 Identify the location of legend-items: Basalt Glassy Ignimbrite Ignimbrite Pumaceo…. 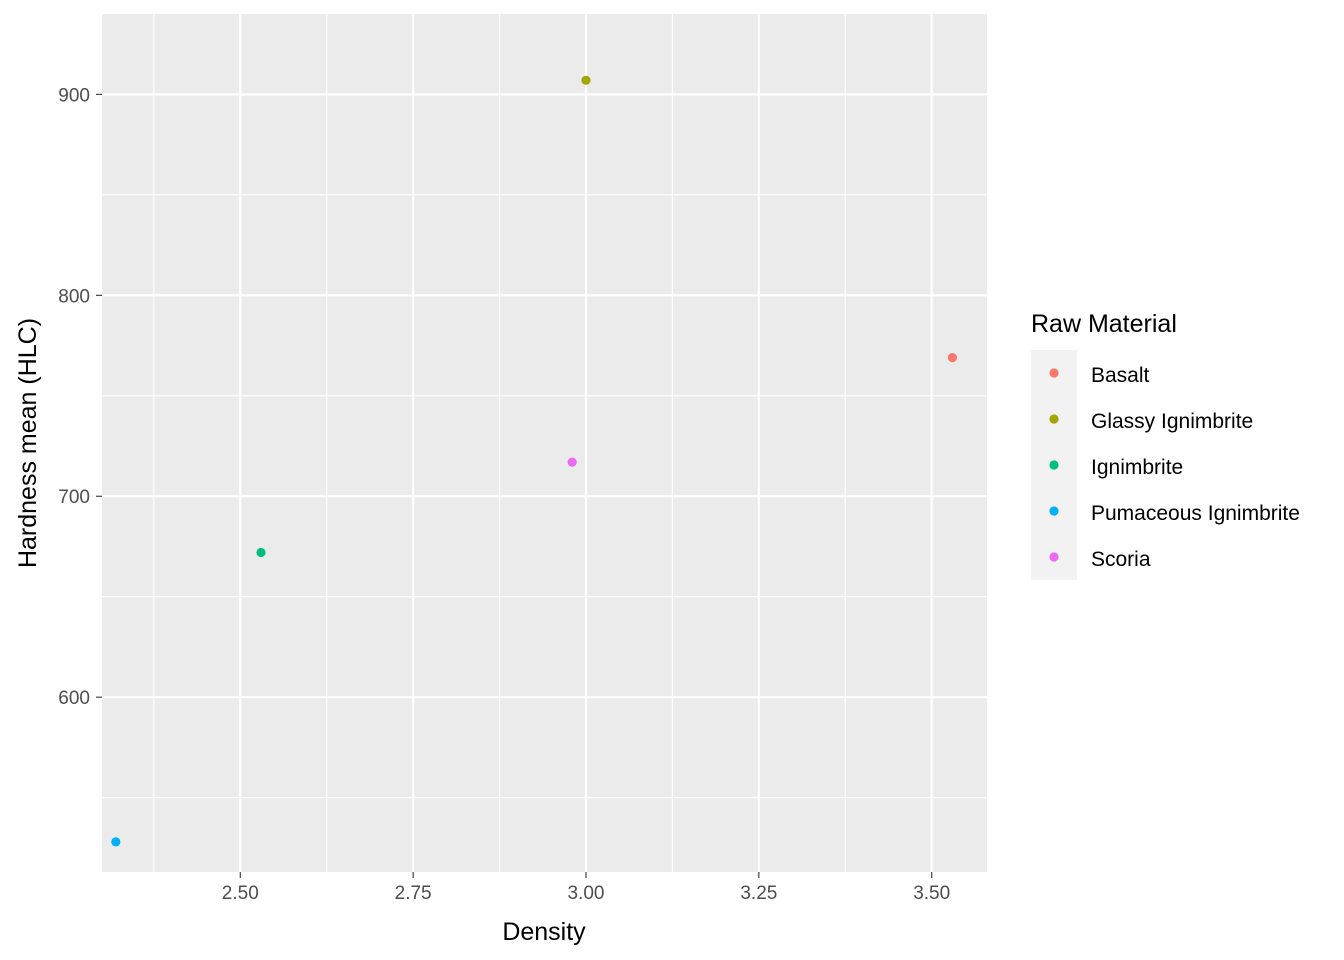
(1174, 467).